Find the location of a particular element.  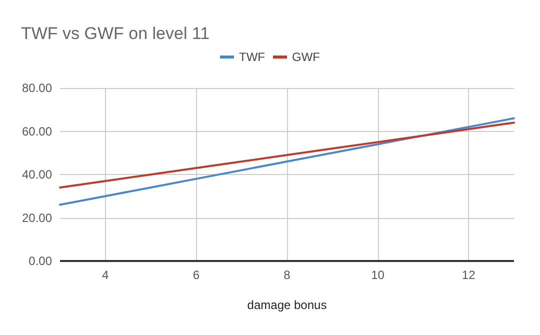

y-tick-label: 20.00 is located at coordinates (37, 217).